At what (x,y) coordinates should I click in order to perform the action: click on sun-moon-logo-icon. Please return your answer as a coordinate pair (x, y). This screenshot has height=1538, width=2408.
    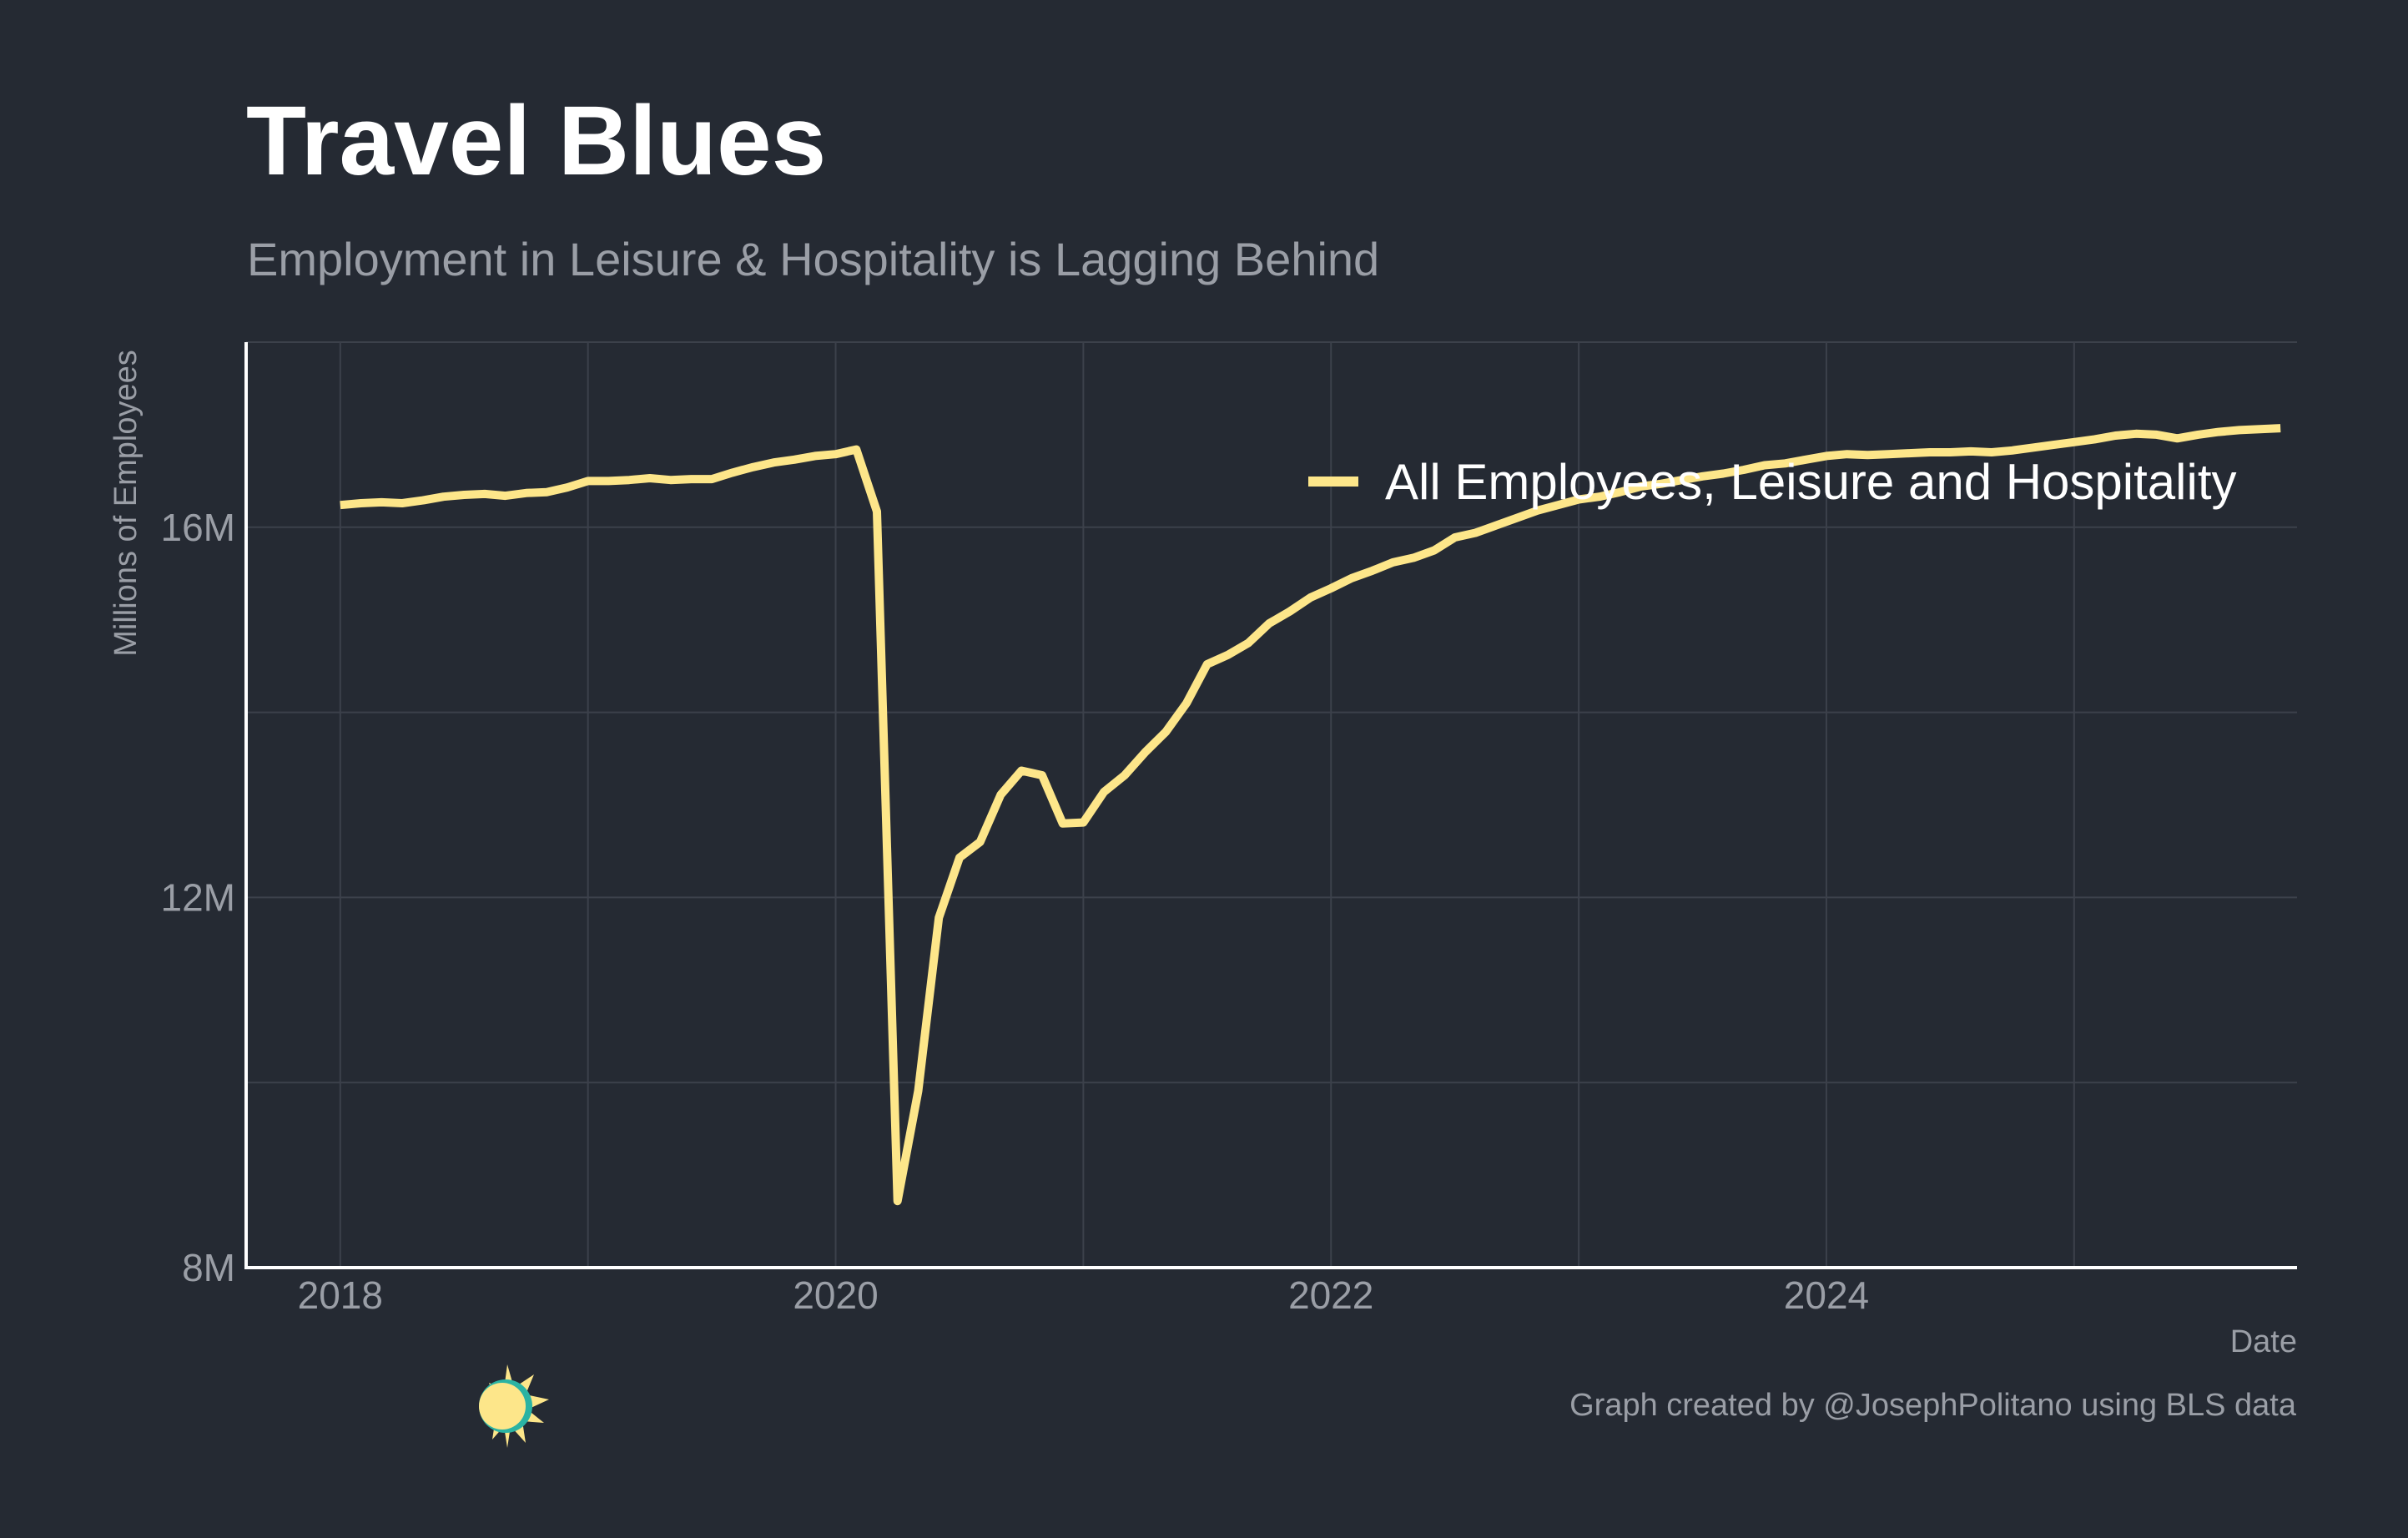
    Looking at the image, I should click on (514, 1406).